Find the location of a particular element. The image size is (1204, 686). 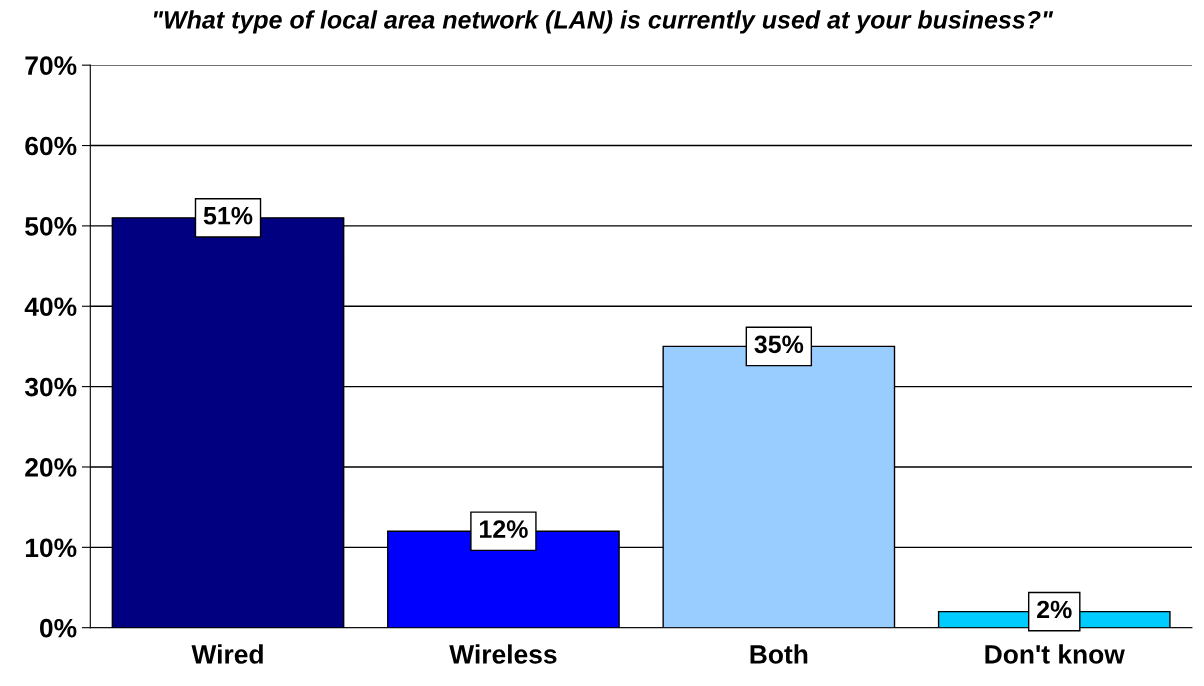

data-label: 12% is located at coordinates (503, 529).